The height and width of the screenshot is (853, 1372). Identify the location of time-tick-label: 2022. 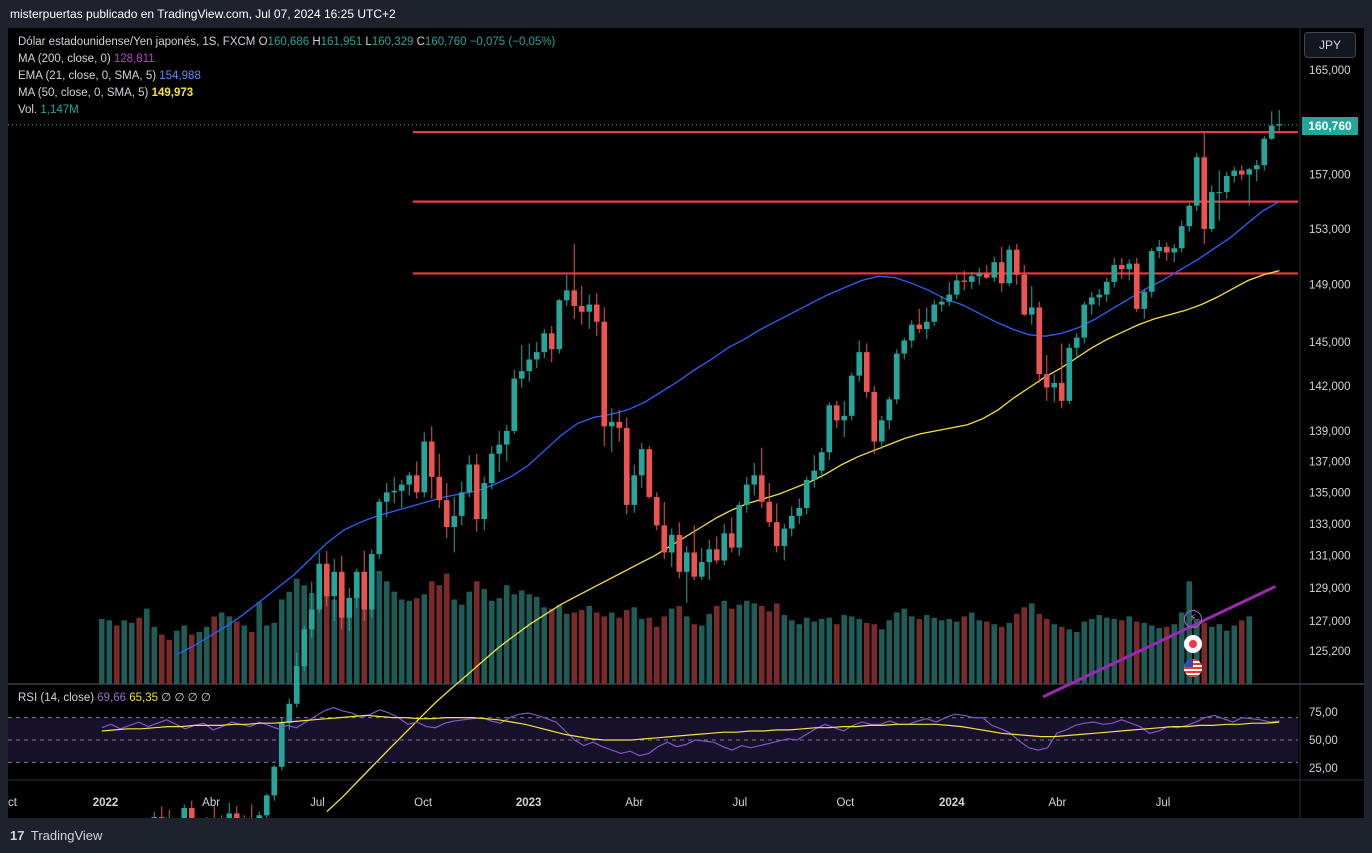
(106, 803).